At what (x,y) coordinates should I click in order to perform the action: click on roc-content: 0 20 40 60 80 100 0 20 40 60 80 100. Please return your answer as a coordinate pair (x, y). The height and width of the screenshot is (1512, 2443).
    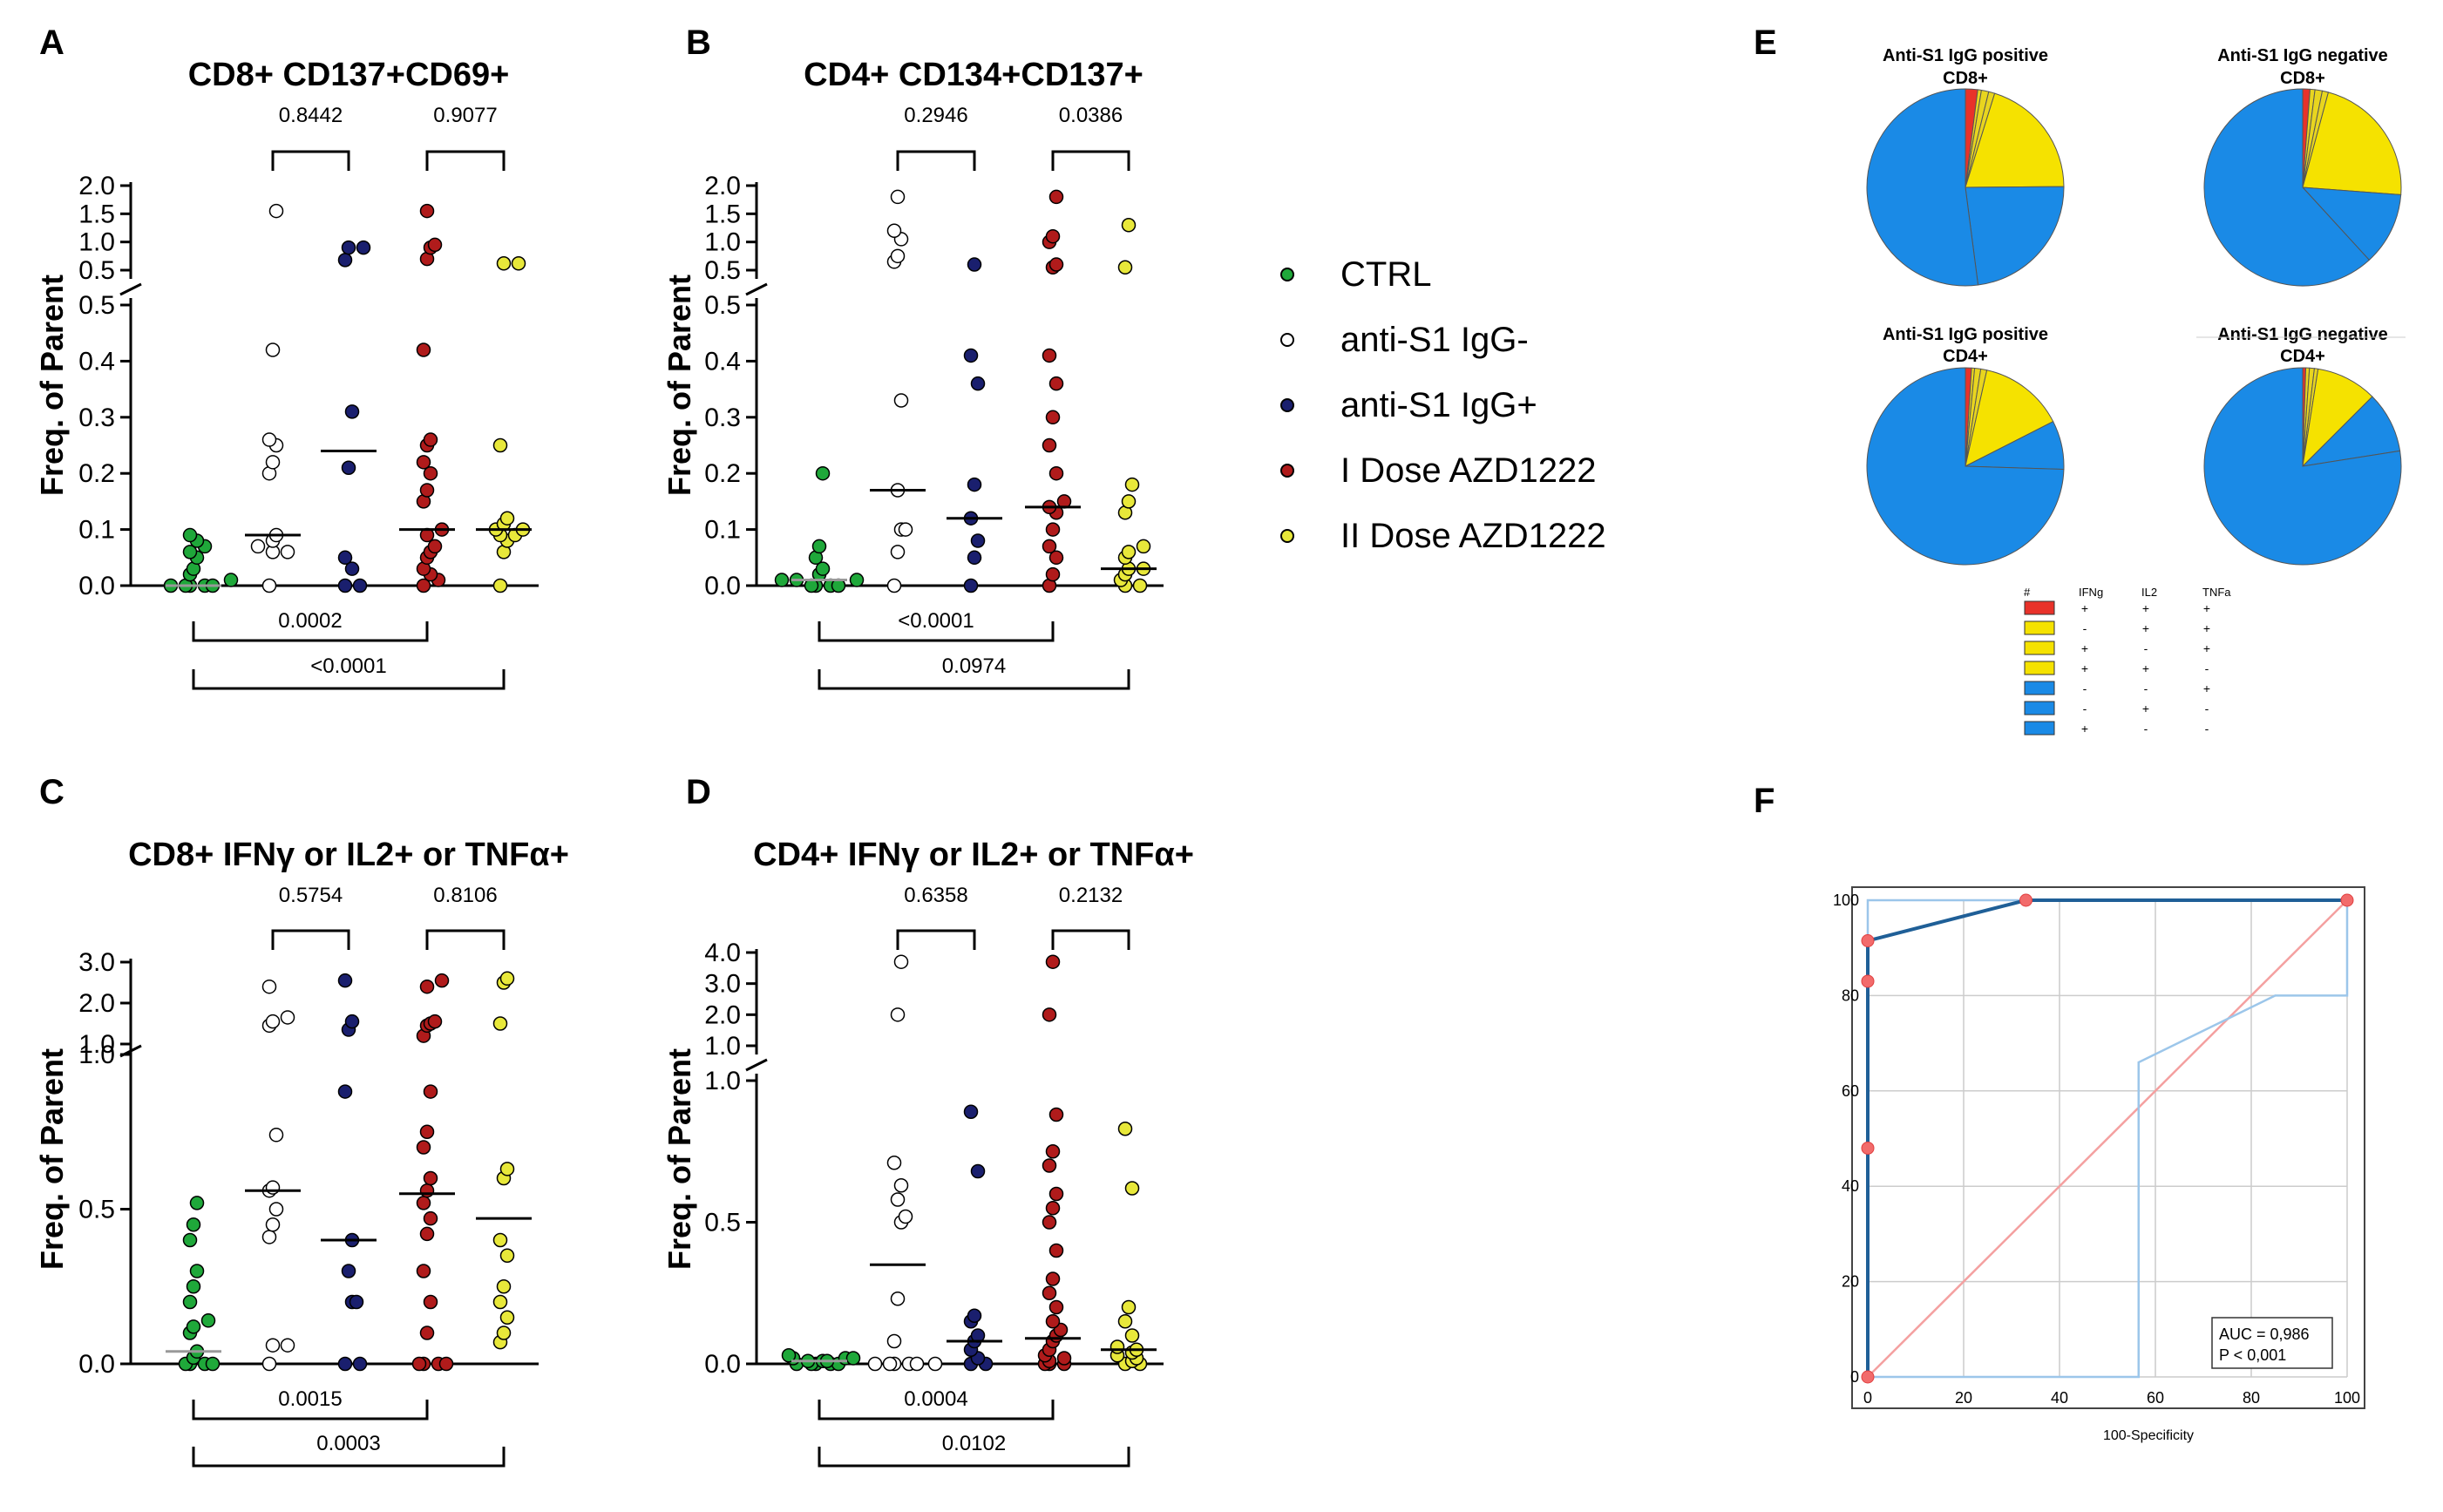
    Looking at the image, I should click on (2099, 1147).